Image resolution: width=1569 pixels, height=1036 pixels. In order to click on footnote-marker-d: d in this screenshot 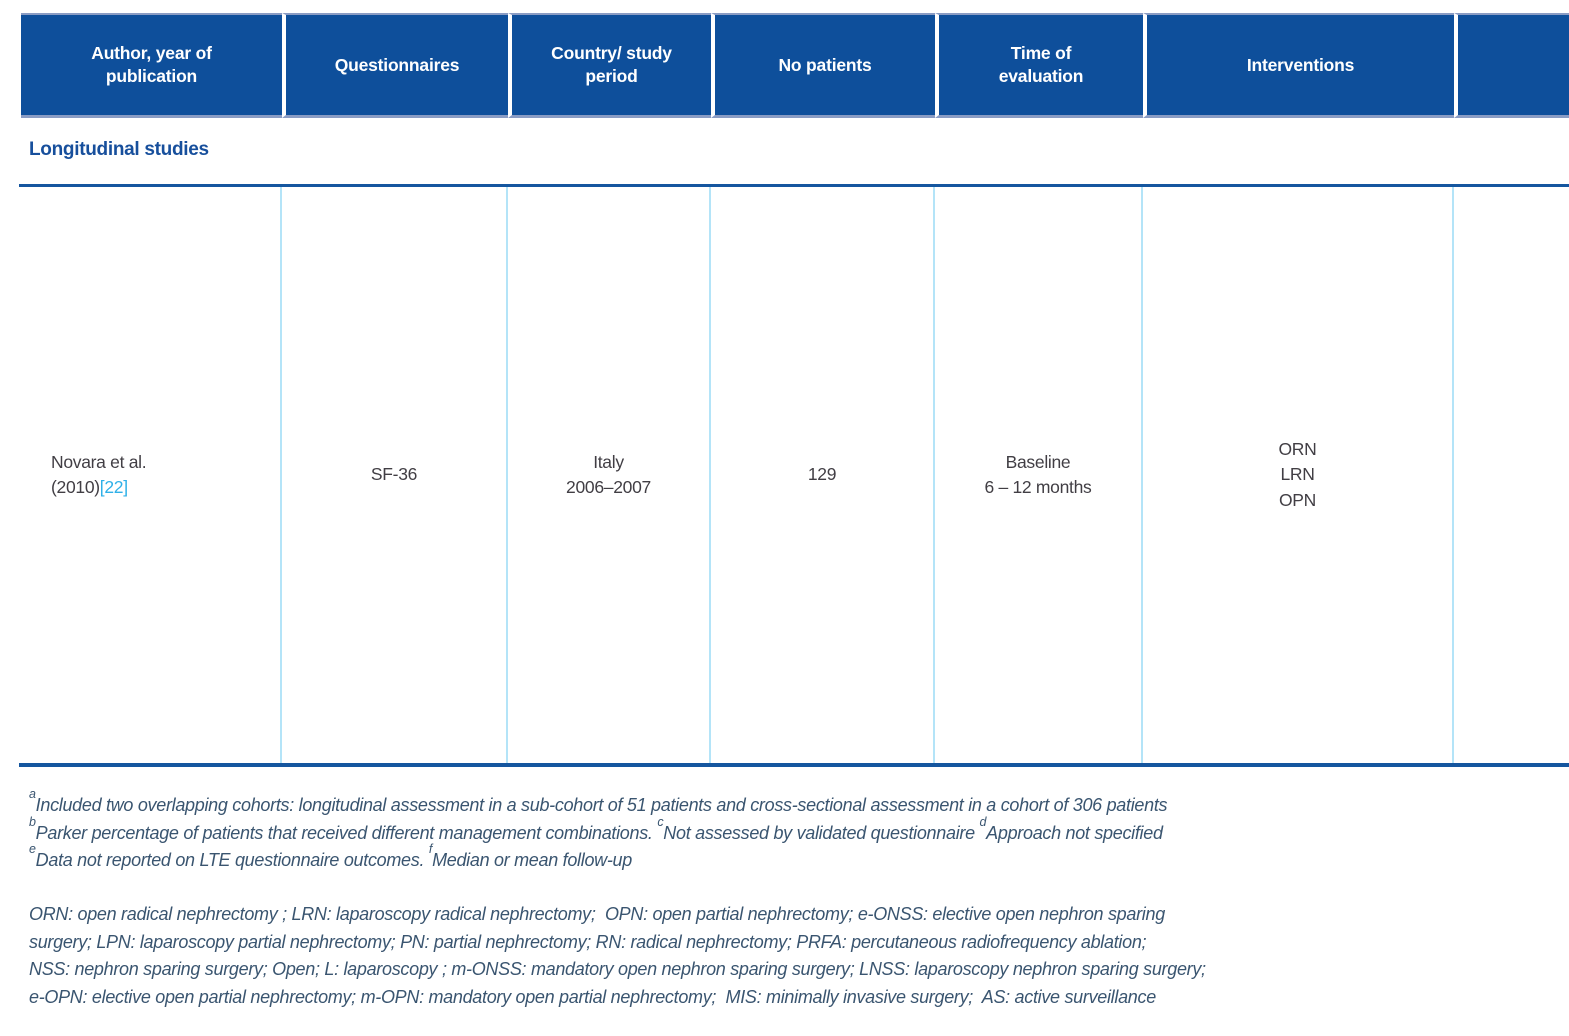, I will do `click(983, 821)`.